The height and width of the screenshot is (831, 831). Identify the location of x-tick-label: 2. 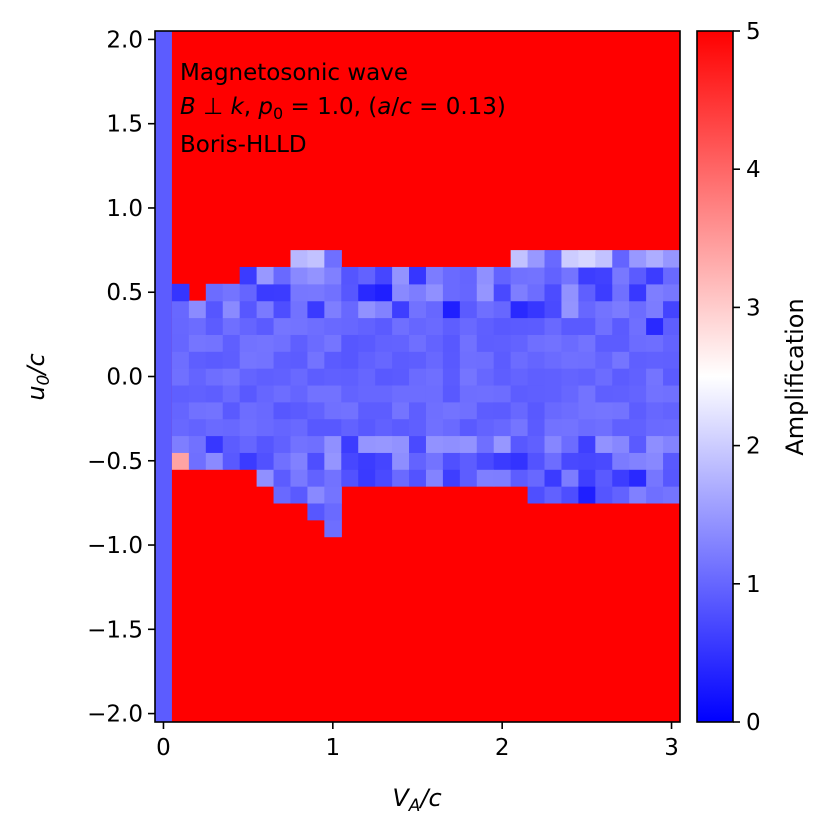
(502, 748).